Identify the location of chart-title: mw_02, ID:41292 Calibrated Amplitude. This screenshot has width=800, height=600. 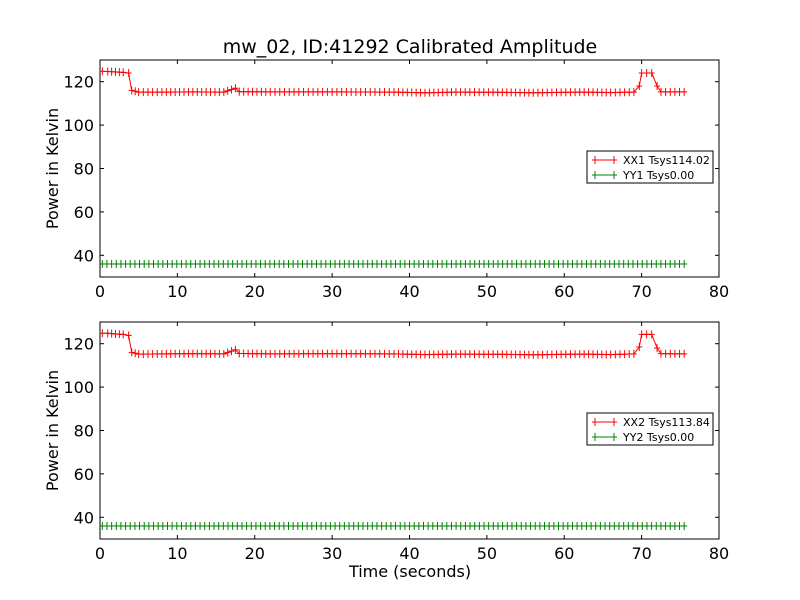
(410, 47).